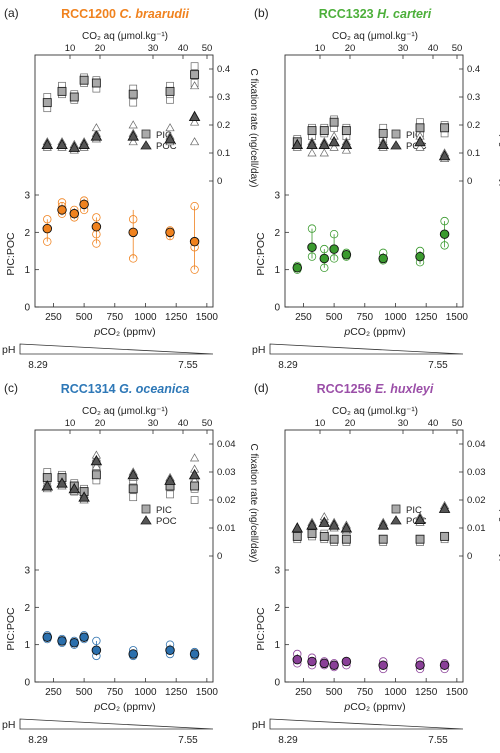 Image resolution: width=500 pixels, height=753 pixels. What do you see at coordinates (374, 556) in the screenshot?
I see `plot-frame` at bounding box center [374, 556].